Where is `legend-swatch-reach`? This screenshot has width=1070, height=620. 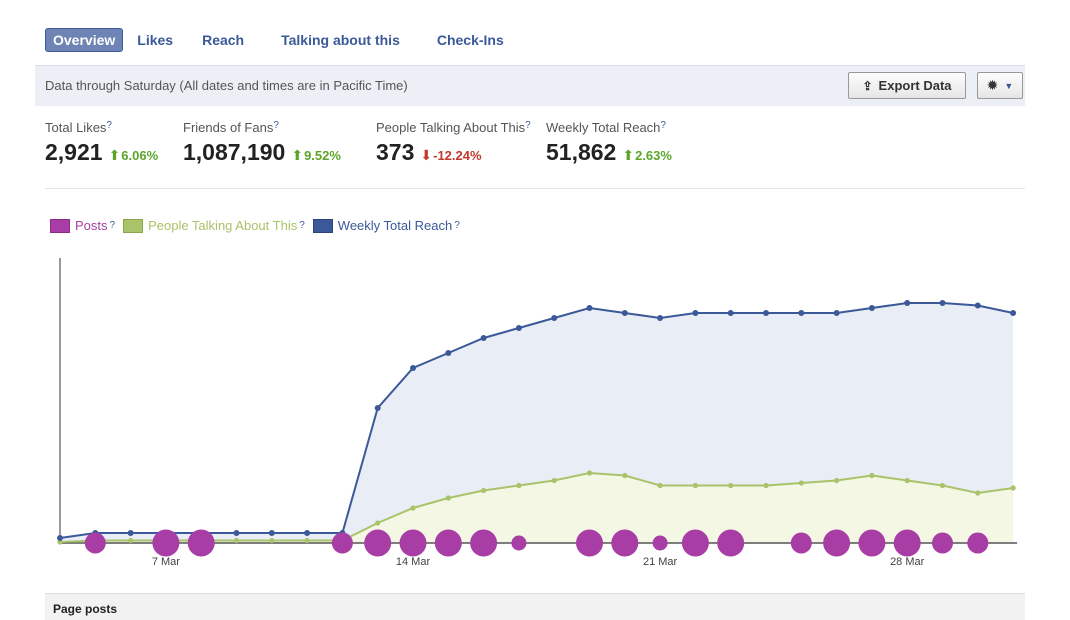 legend-swatch-reach is located at coordinates (322, 225).